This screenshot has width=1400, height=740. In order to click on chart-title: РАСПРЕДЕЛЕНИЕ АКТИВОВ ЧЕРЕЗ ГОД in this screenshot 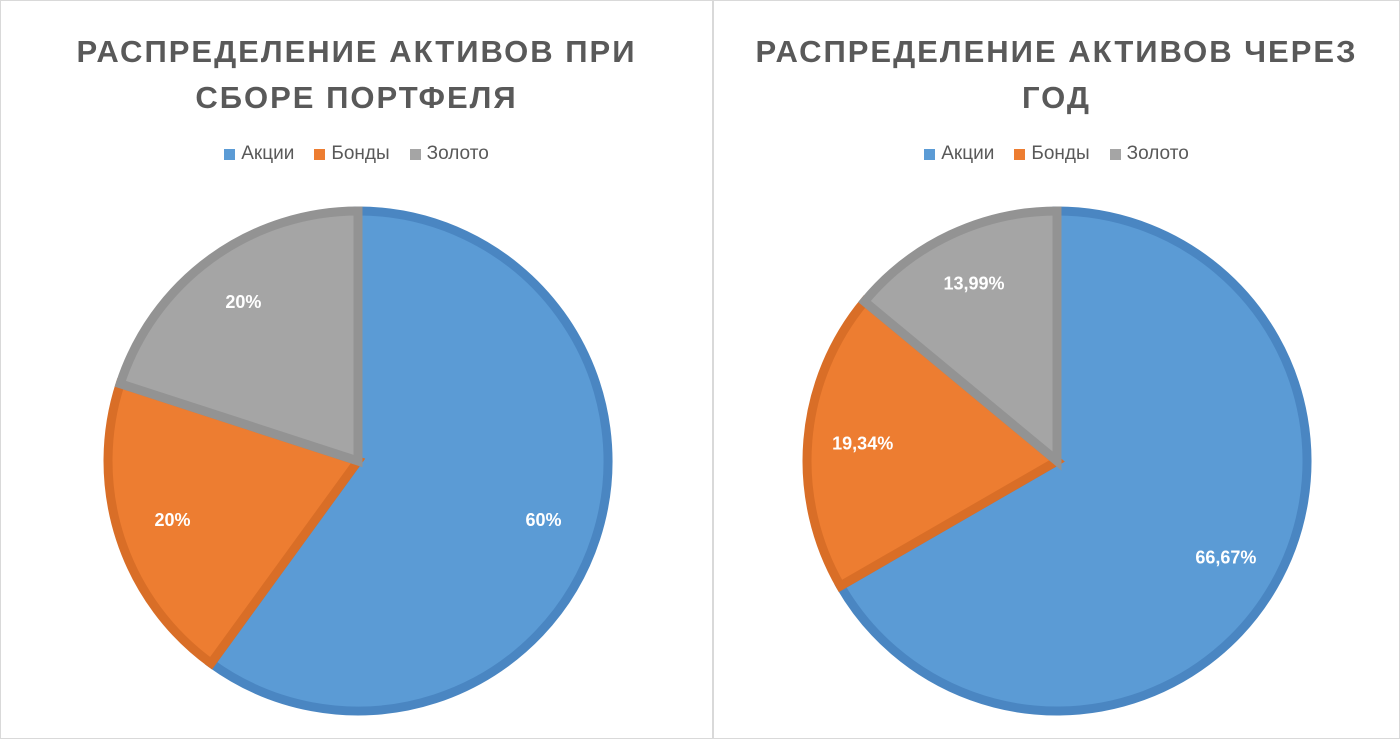, I will do `click(1056, 74)`.